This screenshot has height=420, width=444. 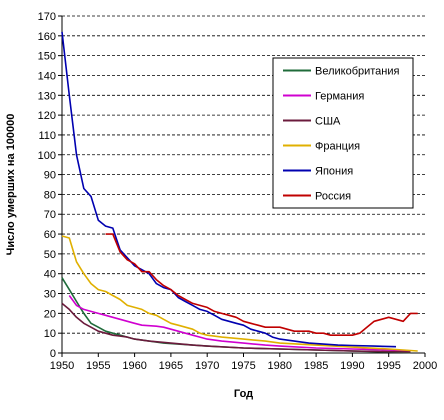 I want to click on y-tick-label: 20, so click(x=50, y=314).